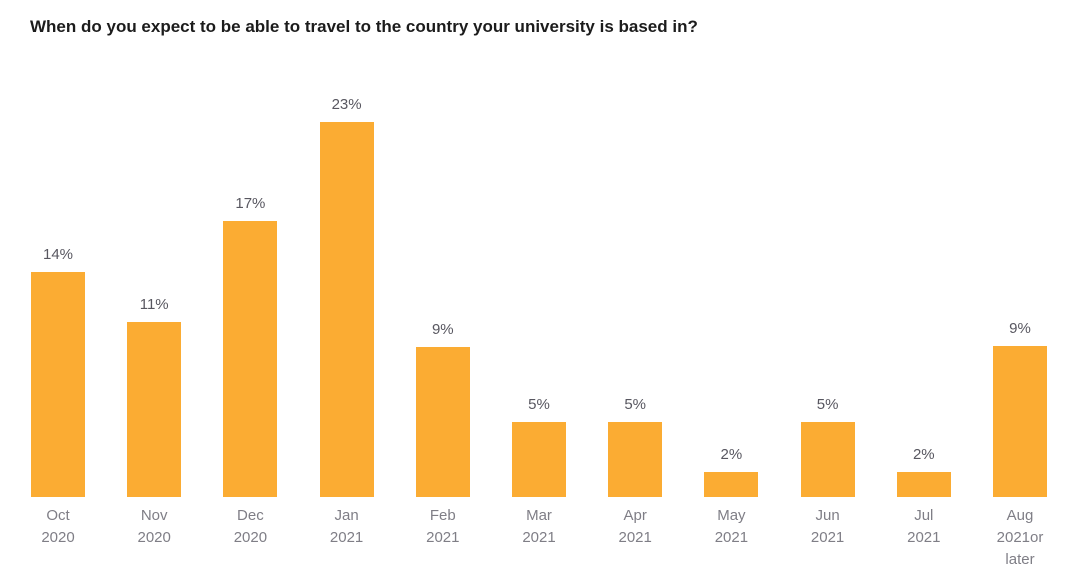 The image size is (1080, 580). Describe the element at coordinates (154, 526) in the screenshot. I see `x-axis-label: Nov 2020` at that location.